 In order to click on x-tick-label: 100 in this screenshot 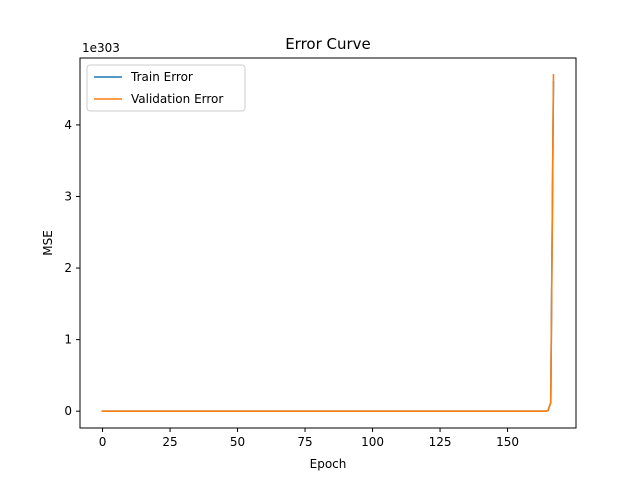, I will do `click(372, 442)`.